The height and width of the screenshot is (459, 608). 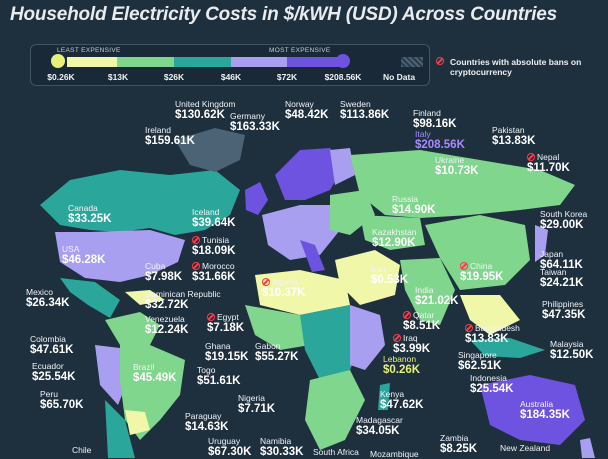 What do you see at coordinates (342, 166) in the screenshot?
I see `region-finland` at bounding box center [342, 166].